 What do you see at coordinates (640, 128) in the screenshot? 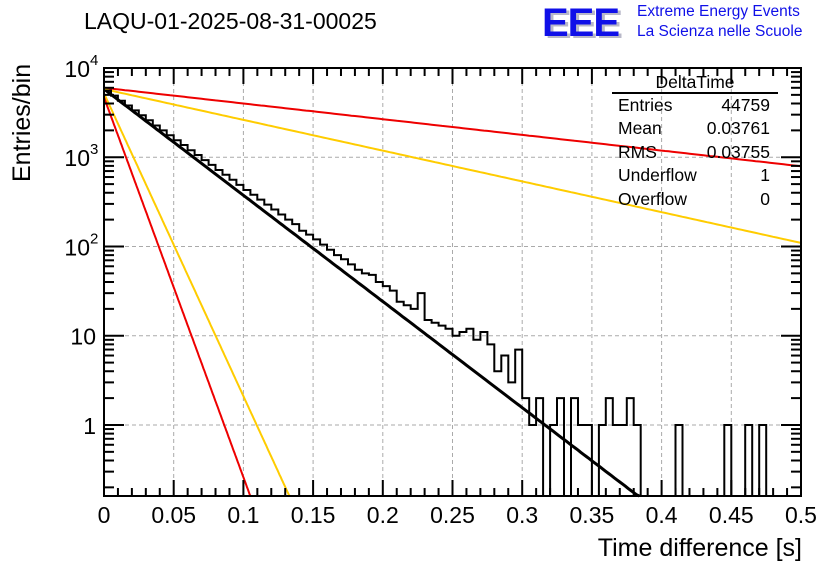
I see `stats-label: Mean` at bounding box center [640, 128].